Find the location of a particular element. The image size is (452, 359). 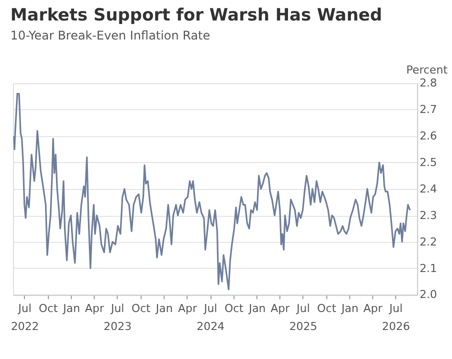

y-tick-label: 2.2 is located at coordinates (429, 241).